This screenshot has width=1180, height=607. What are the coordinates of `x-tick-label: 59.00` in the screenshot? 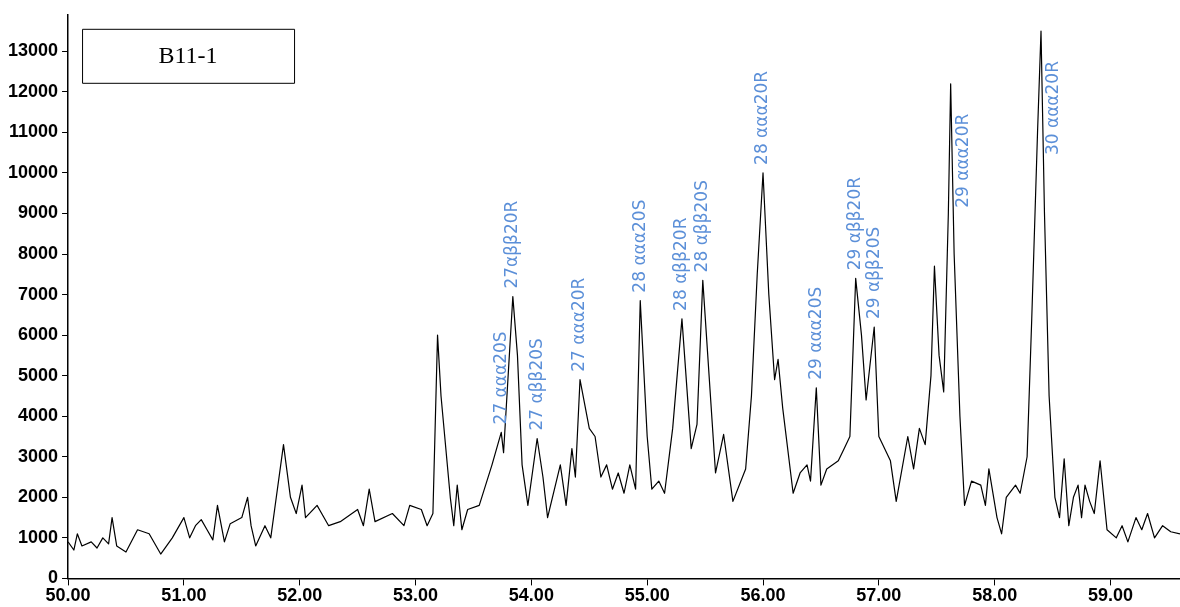 It's located at (1110, 595).